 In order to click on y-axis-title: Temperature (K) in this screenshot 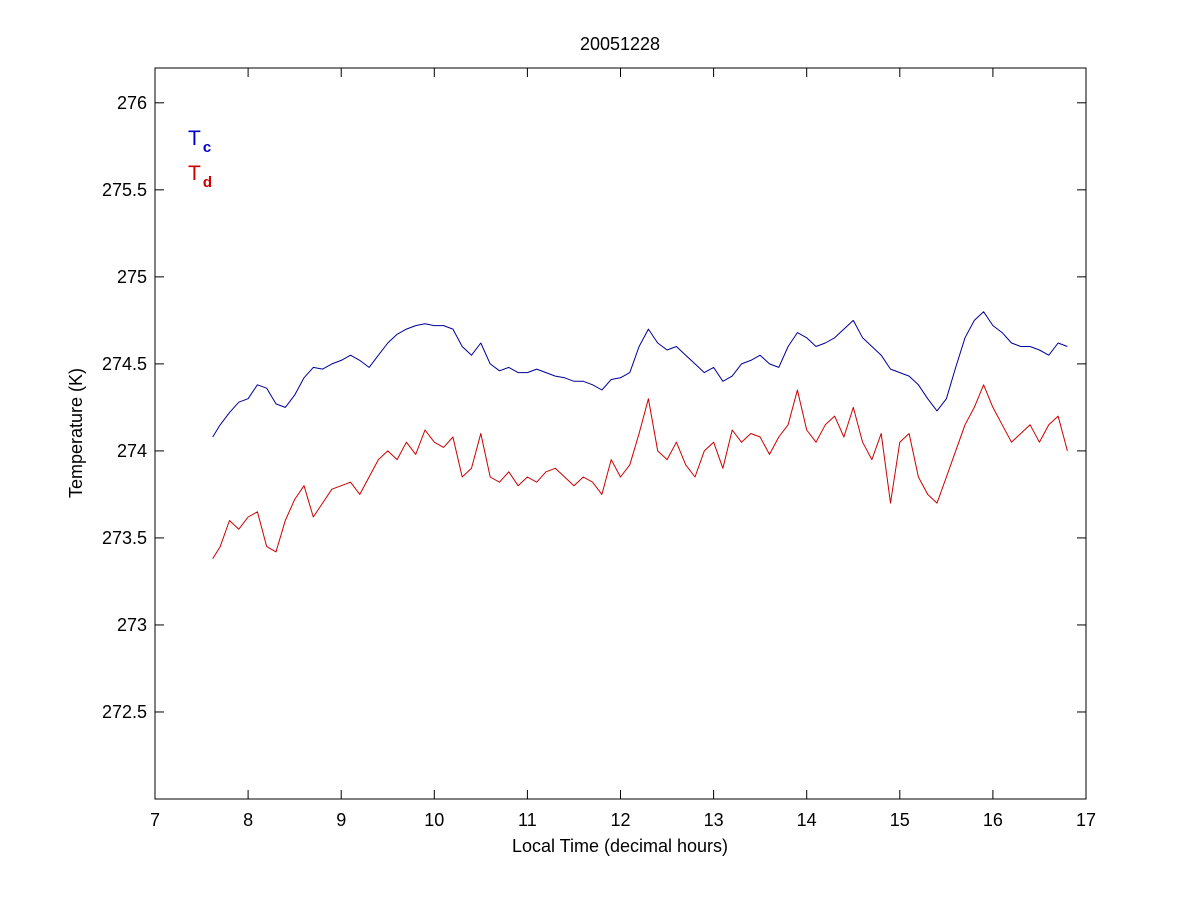, I will do `click(76, 433)`.